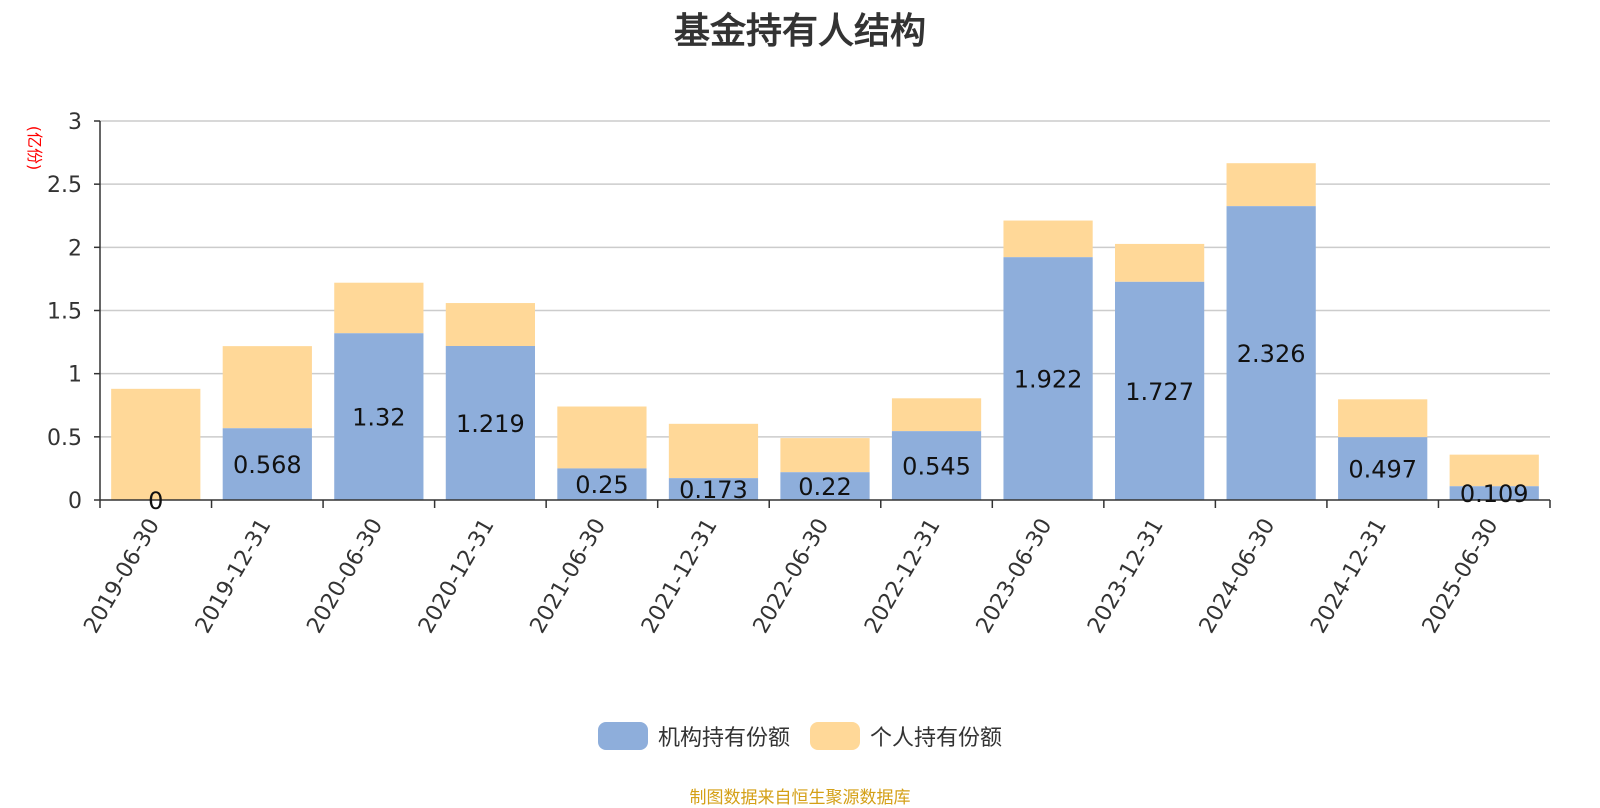 This screenshot has height=808, width=1600. What do you see at coordinates (792, 576) in the screenshot?
I see `x-axis-tick-label: 2022-06-30` at bounding box center [792, 576].